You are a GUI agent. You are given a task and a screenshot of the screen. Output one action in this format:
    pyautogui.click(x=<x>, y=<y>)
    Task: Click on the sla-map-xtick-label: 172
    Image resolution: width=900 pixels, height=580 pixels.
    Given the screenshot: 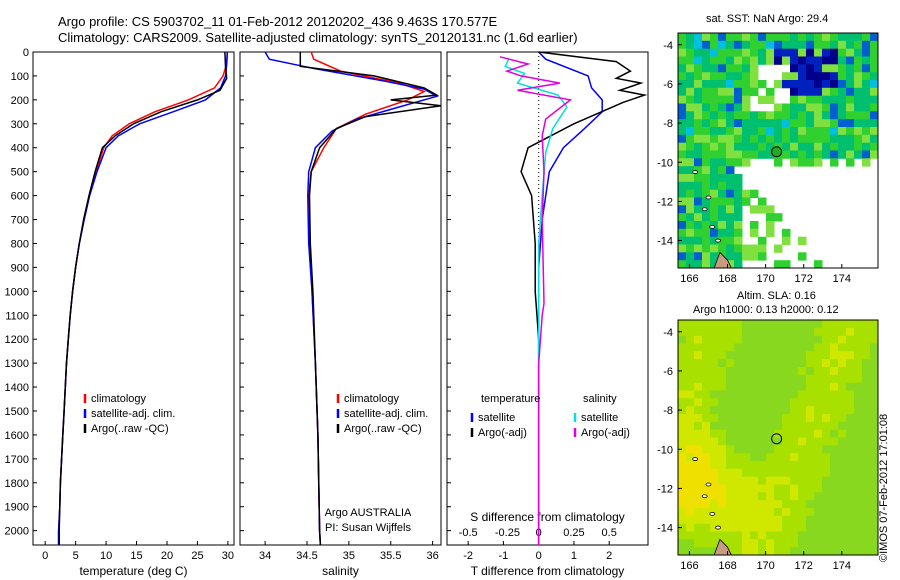 What is the action you would take?
    pyautogui.click(x=804, y=566)
    